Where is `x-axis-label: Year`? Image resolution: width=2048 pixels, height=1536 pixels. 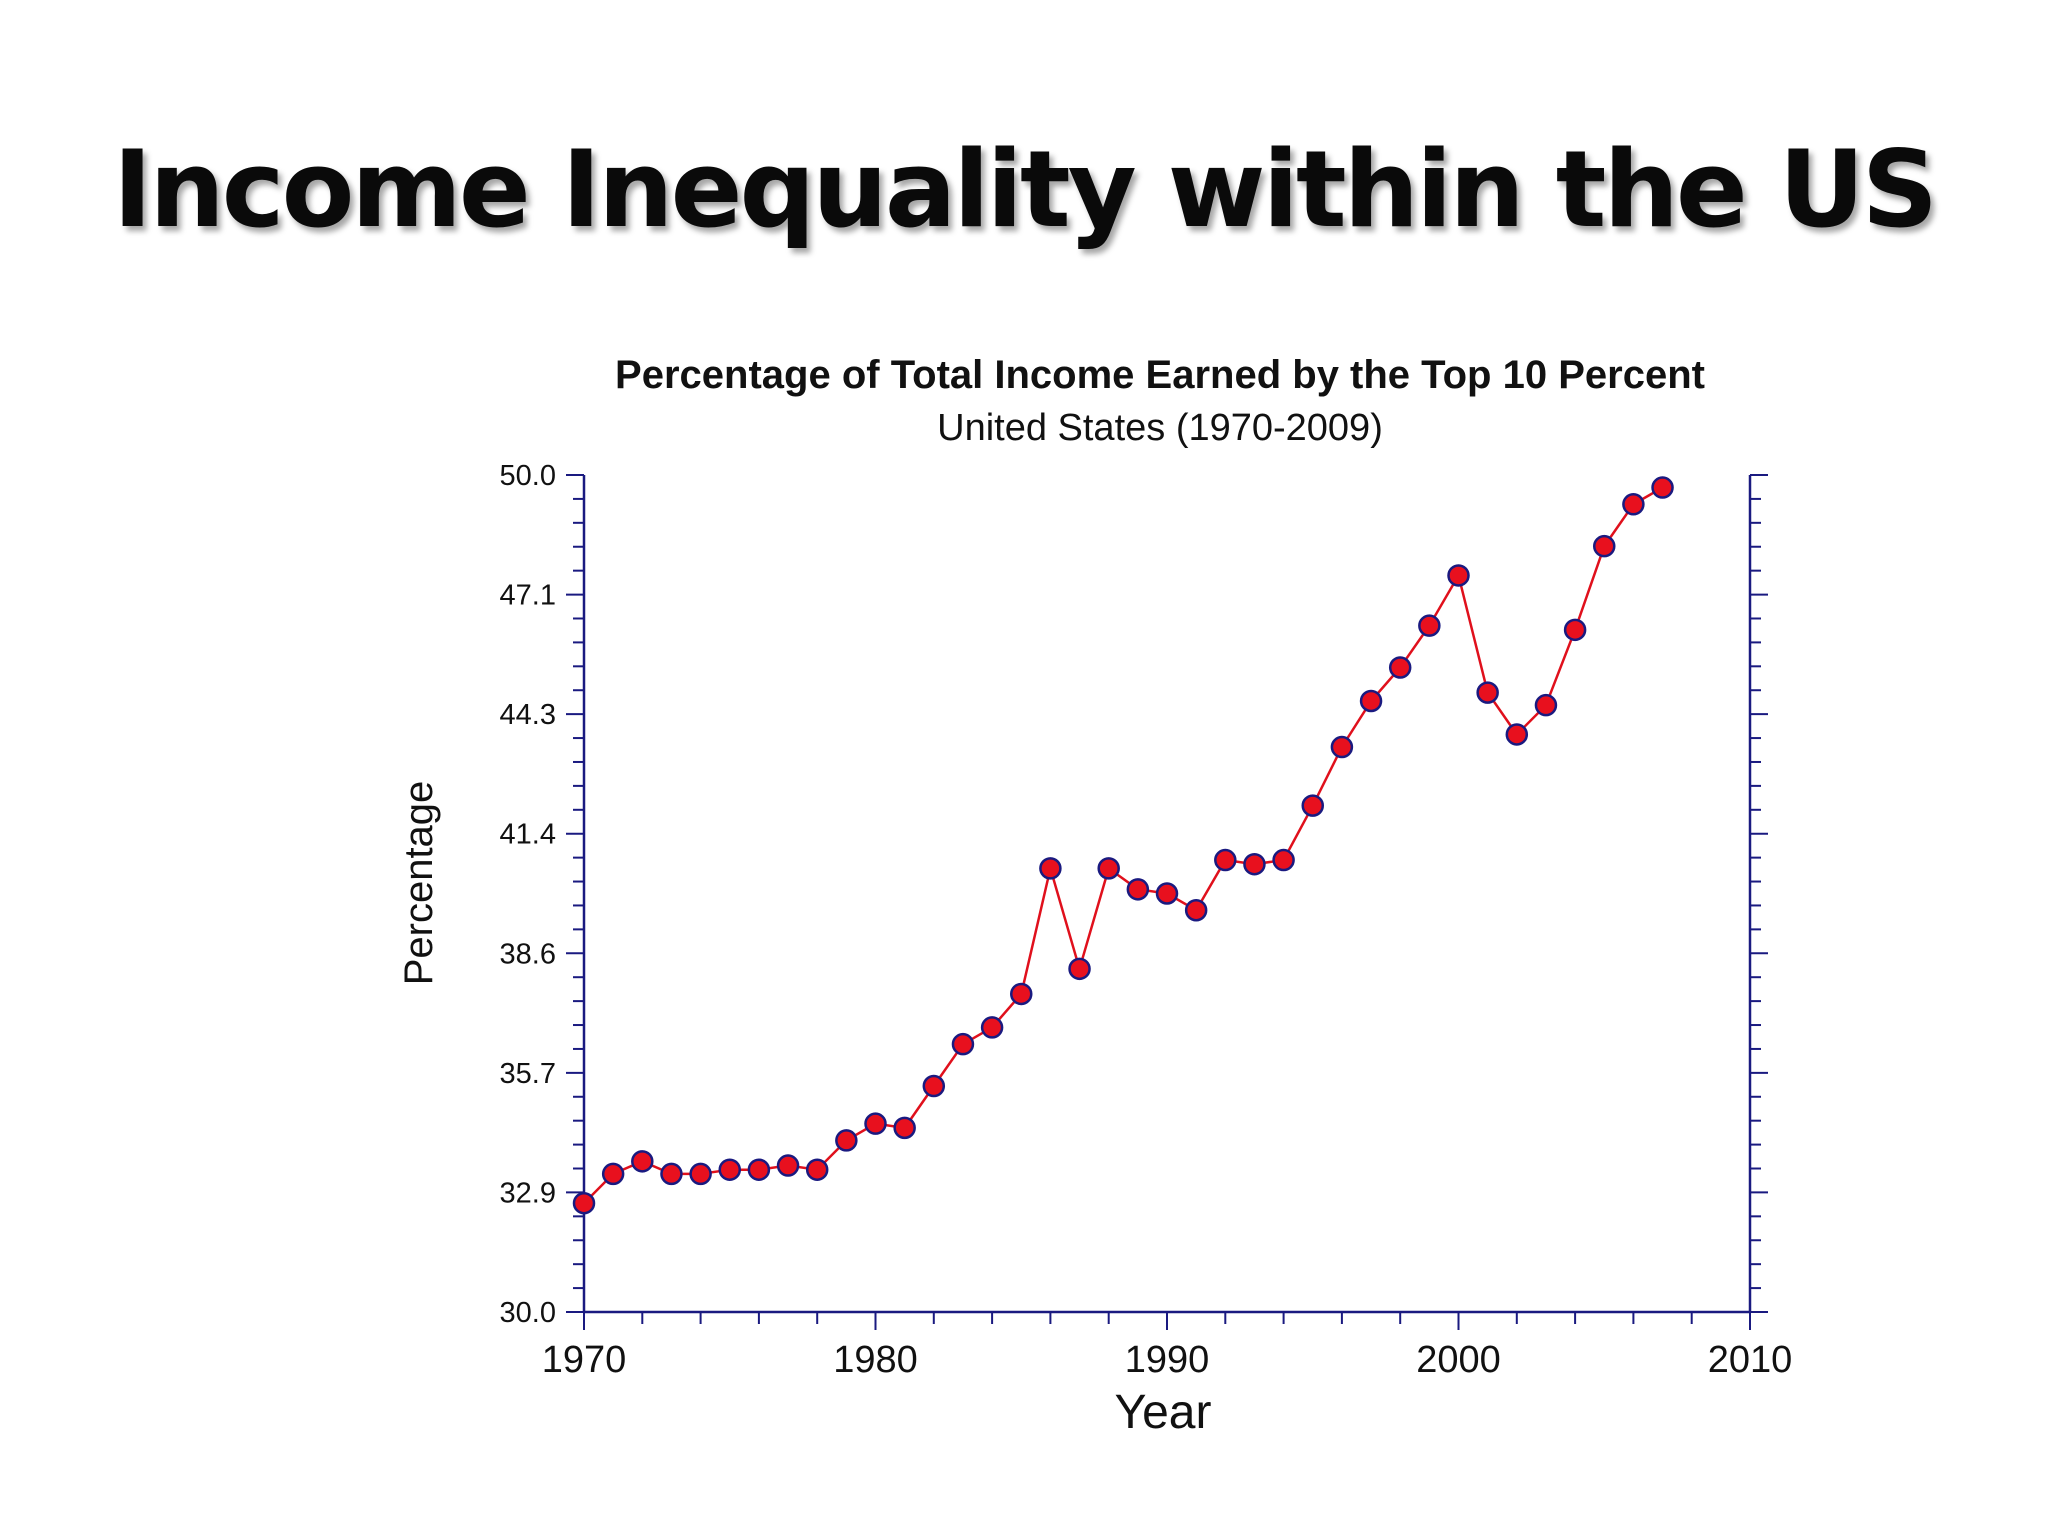 x-axis-label: Year is located at coordinates (1163, 1412).